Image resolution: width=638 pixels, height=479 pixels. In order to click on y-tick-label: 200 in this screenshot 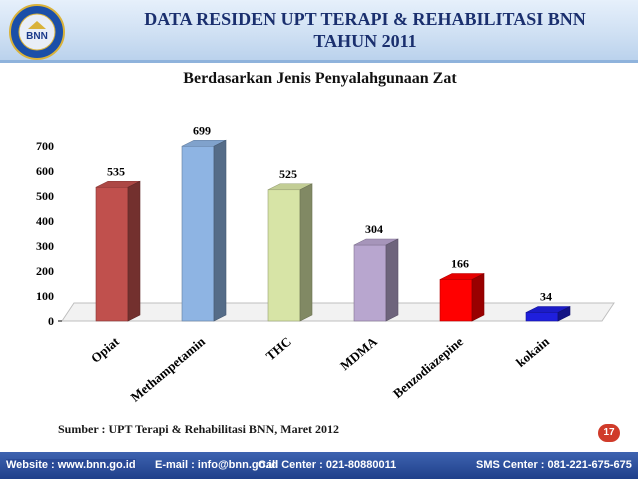, I will do `click(45, 271)`.